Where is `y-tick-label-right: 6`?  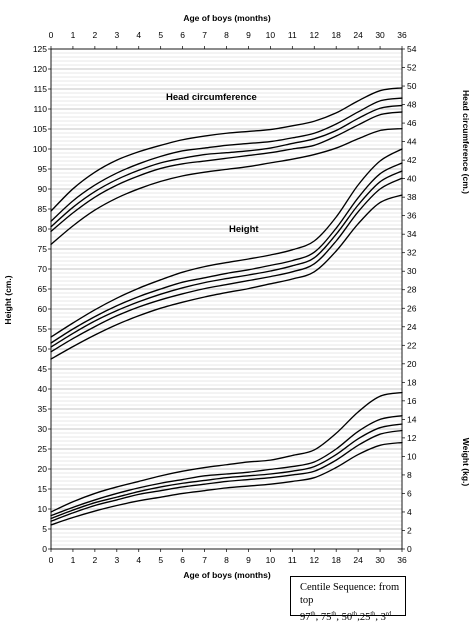
y-tick-label-right: 6 is located at coordinates (409, 493).